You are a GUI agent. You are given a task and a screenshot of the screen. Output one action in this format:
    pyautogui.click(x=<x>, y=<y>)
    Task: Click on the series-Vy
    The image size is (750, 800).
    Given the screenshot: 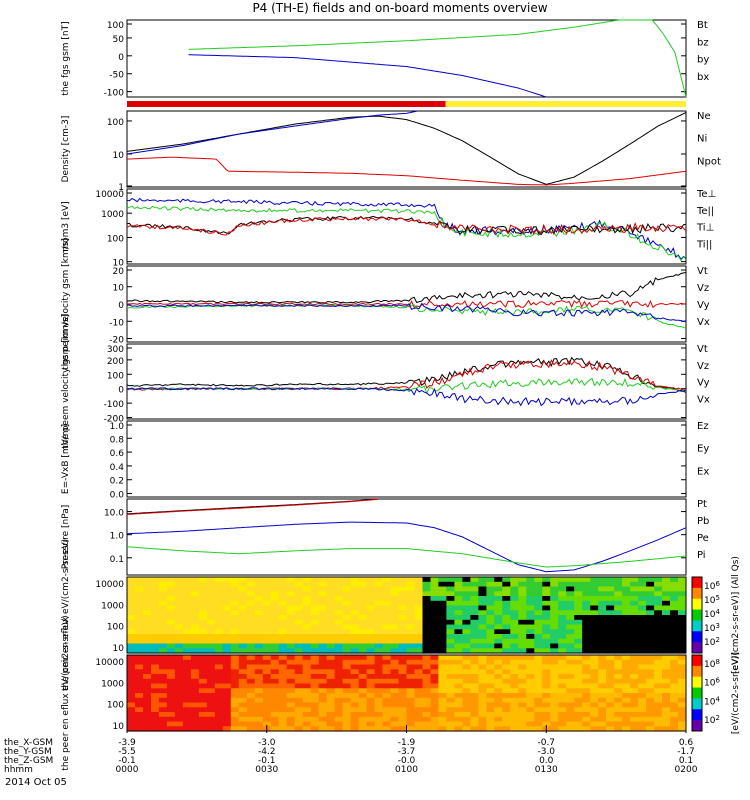 What is the action you would take?
    pyautogui.click(x=406, y=316)
    